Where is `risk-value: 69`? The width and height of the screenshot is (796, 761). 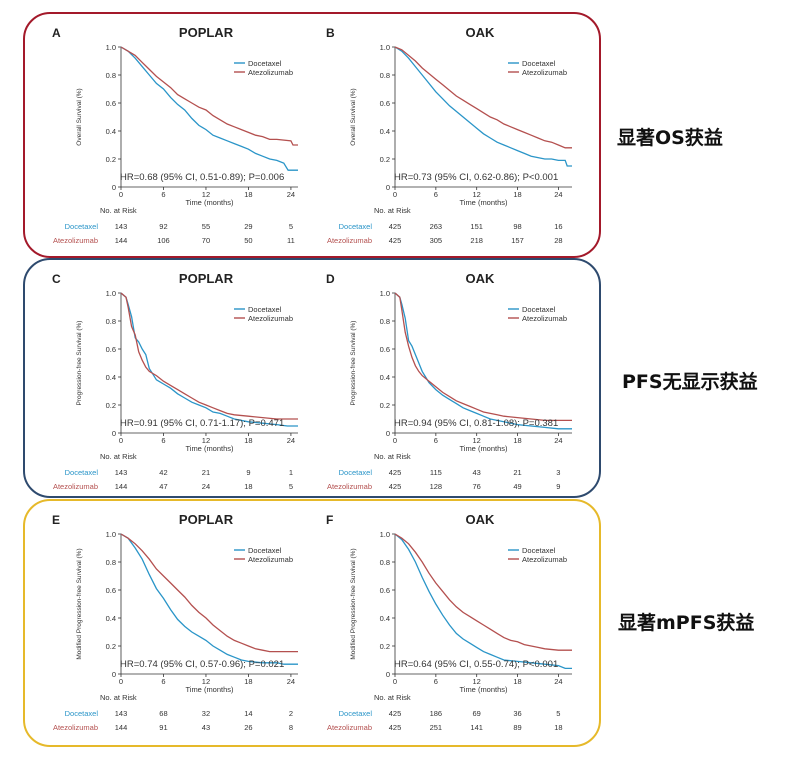
risk-value: 69 is located at coordinates (477, 713).